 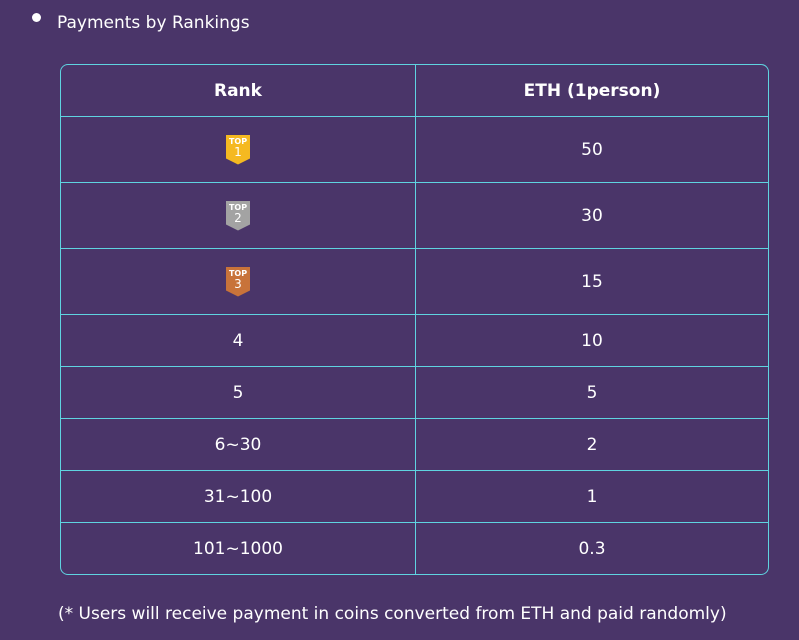 What do you see at coordinates (591, 496) in the screenshot?
I see `eth-cell: 1` at bounding box center [591, 496].